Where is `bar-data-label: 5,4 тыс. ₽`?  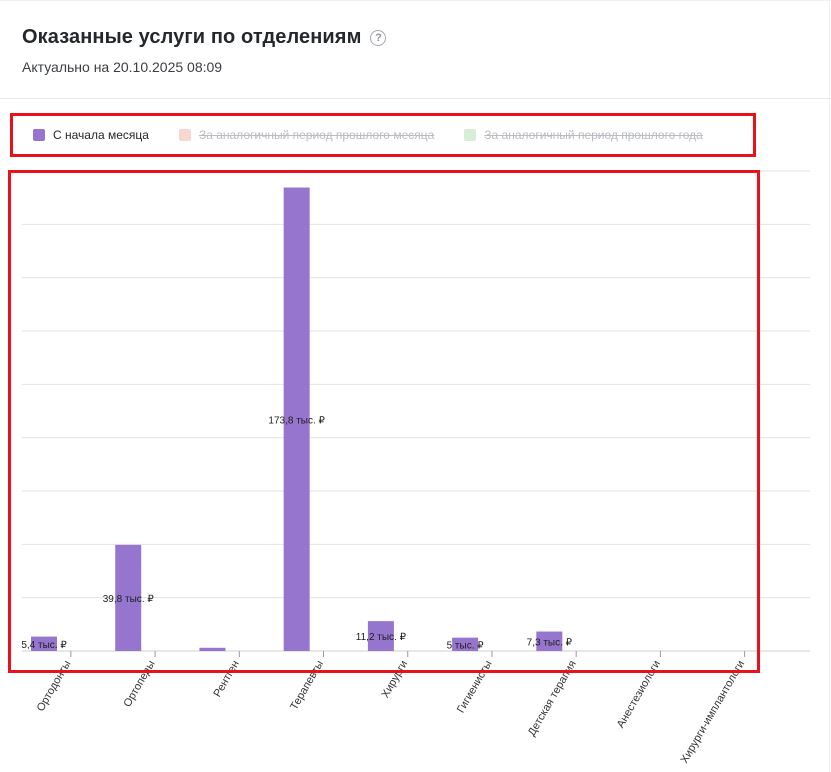 bar-data-label: 5,4 тыс. ₽ is located at coordinates (44, 645).